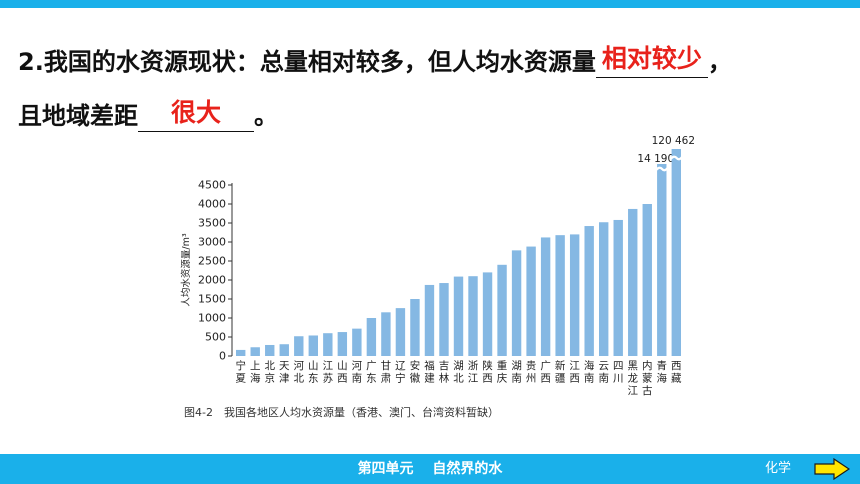  Describe the element at coordinates (215, 337) in the screenshot. I see `y-tick-label: 500` at that location.